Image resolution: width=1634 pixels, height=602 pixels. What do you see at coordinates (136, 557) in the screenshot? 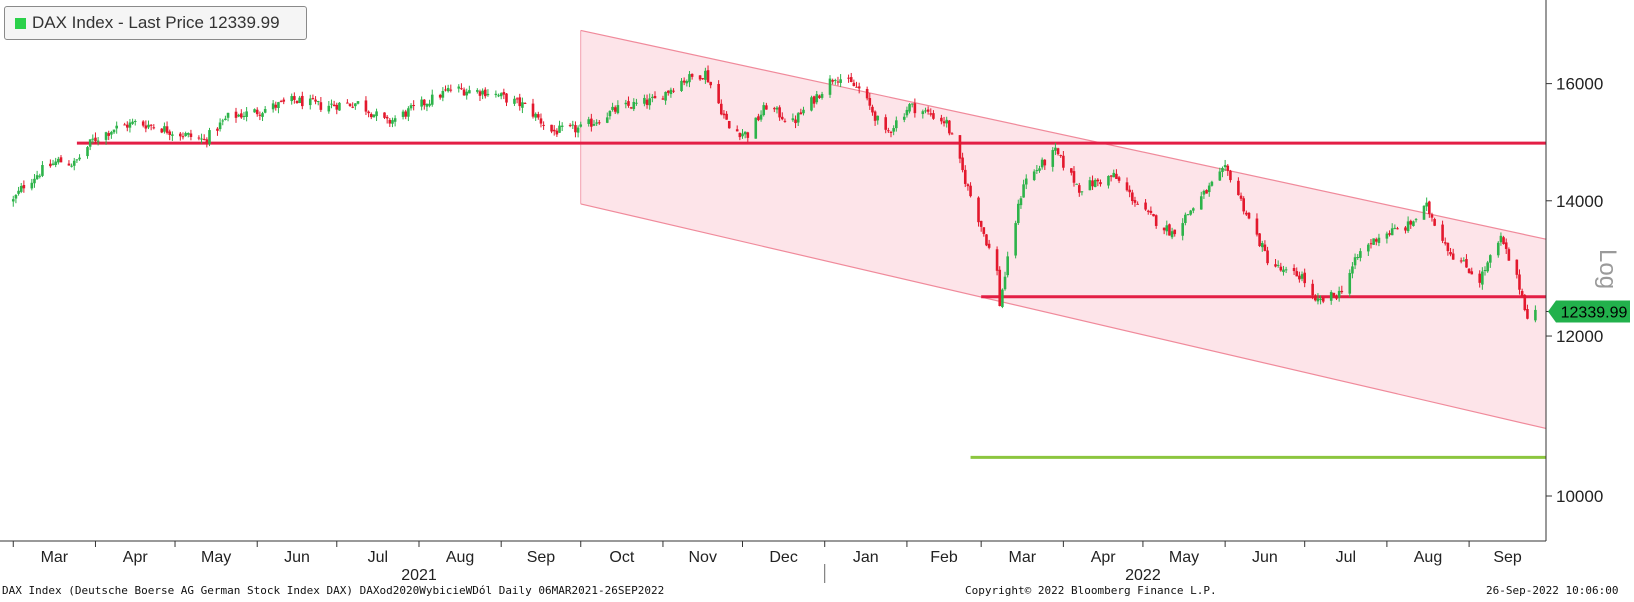
I see `x-tick-label: Apr` at bounding box center [136, 557].